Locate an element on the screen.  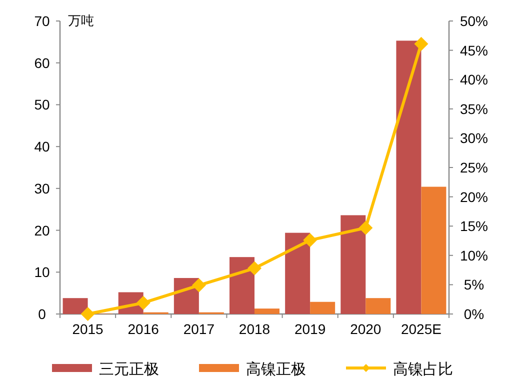
y2-tick-label: 5% is located at coordinates (474, 284).